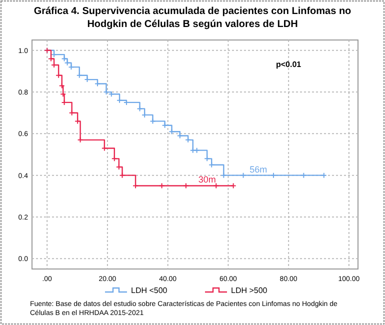 The height and width of the screenshot is (325, 385). Describe the element at coordinates (207, 179) in the screenshot. I see `annotation: 30m` at that location.